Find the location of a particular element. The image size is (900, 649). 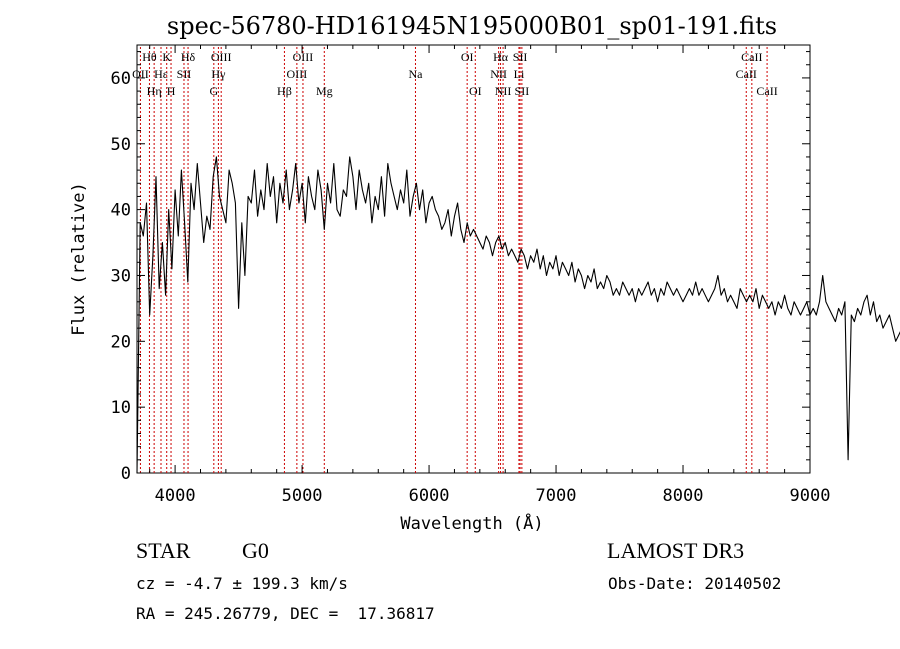

emission-line-label: Hα is located at coordinates (501, 57).